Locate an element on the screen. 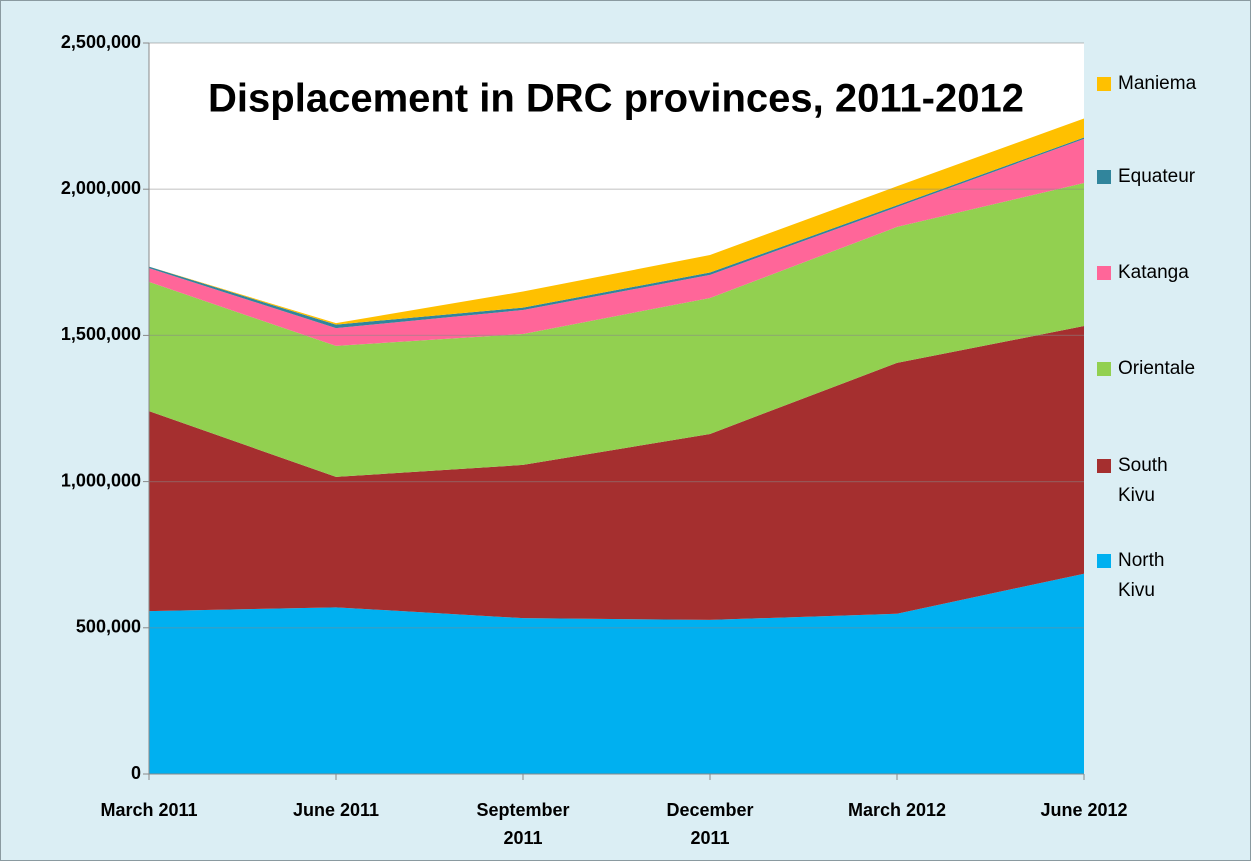  y-tick-label: 1,000,000 is located at coordinates (101, 480).